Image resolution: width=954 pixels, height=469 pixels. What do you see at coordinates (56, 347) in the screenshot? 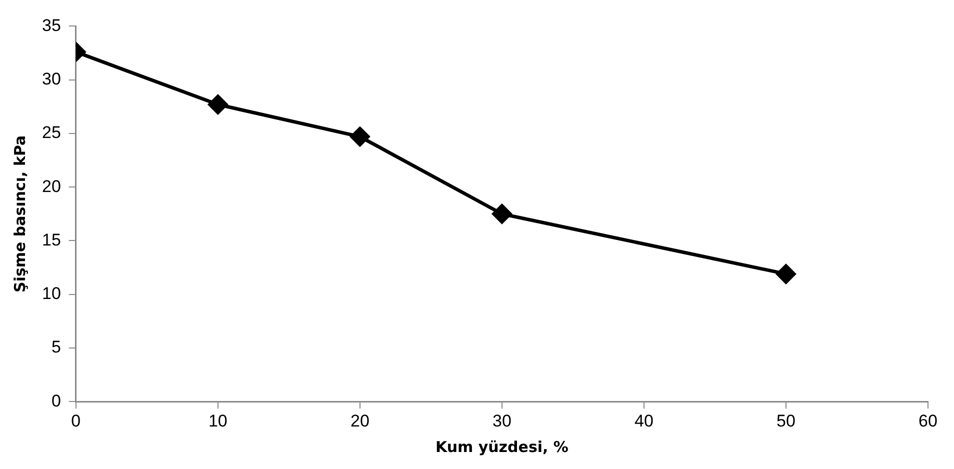
I see `y-tick-label: 5` at bounding box center [56, 347].